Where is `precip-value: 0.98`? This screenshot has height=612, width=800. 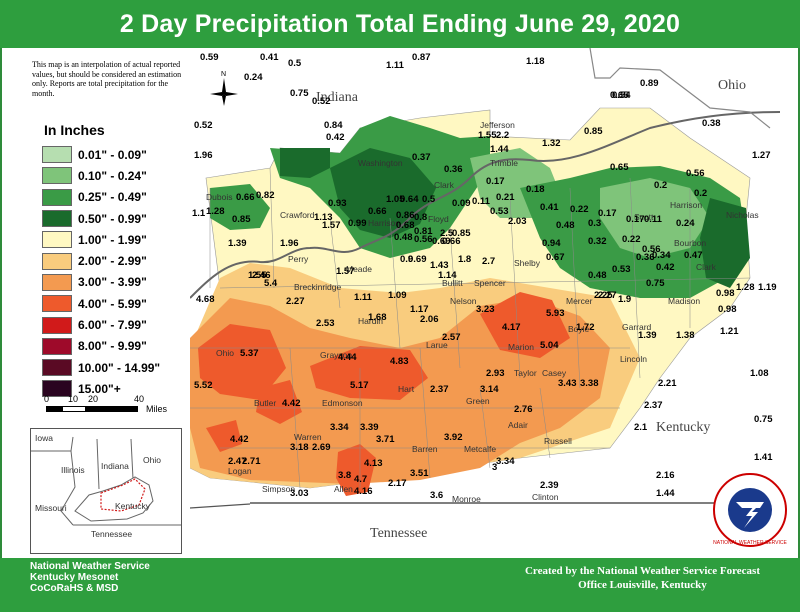 precip-value: 0.98 is located at coordinates (725, 293).